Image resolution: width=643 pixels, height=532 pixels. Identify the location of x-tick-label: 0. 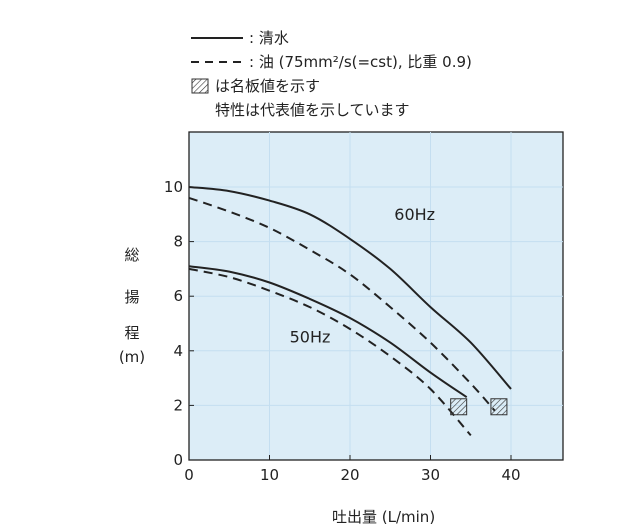
(189, 475).